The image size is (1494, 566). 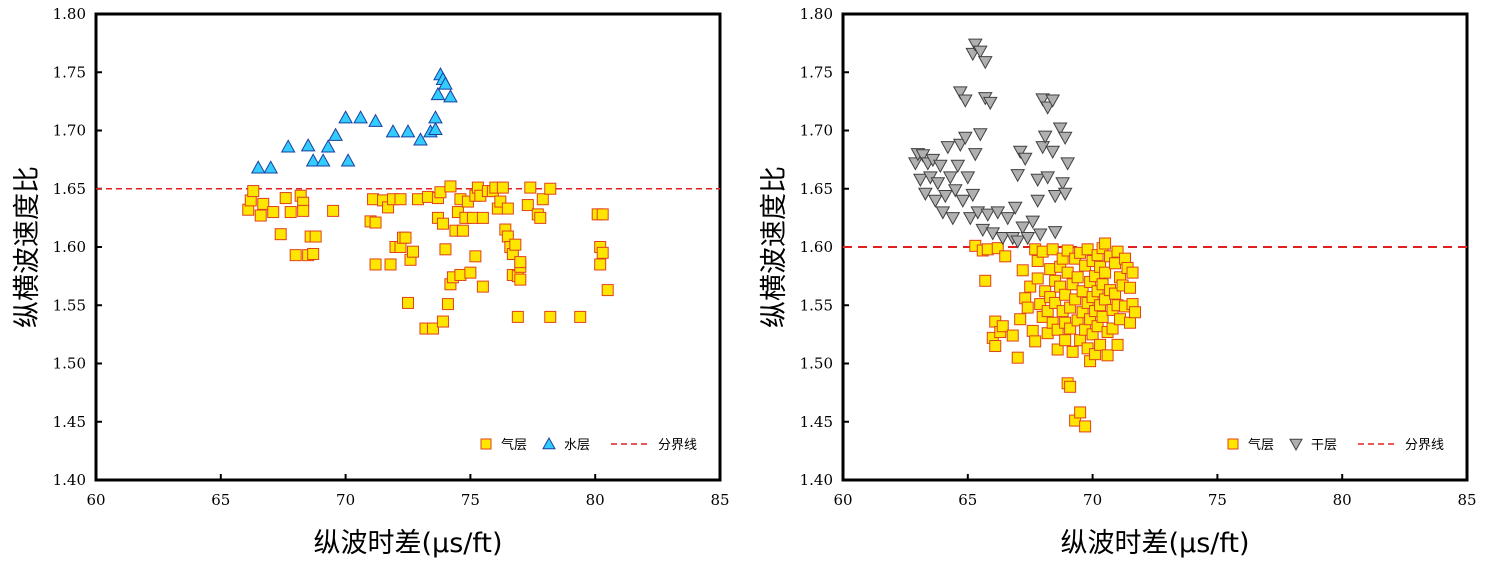 I want to click on legend-label: 分界线, so click(x=677, y=445).